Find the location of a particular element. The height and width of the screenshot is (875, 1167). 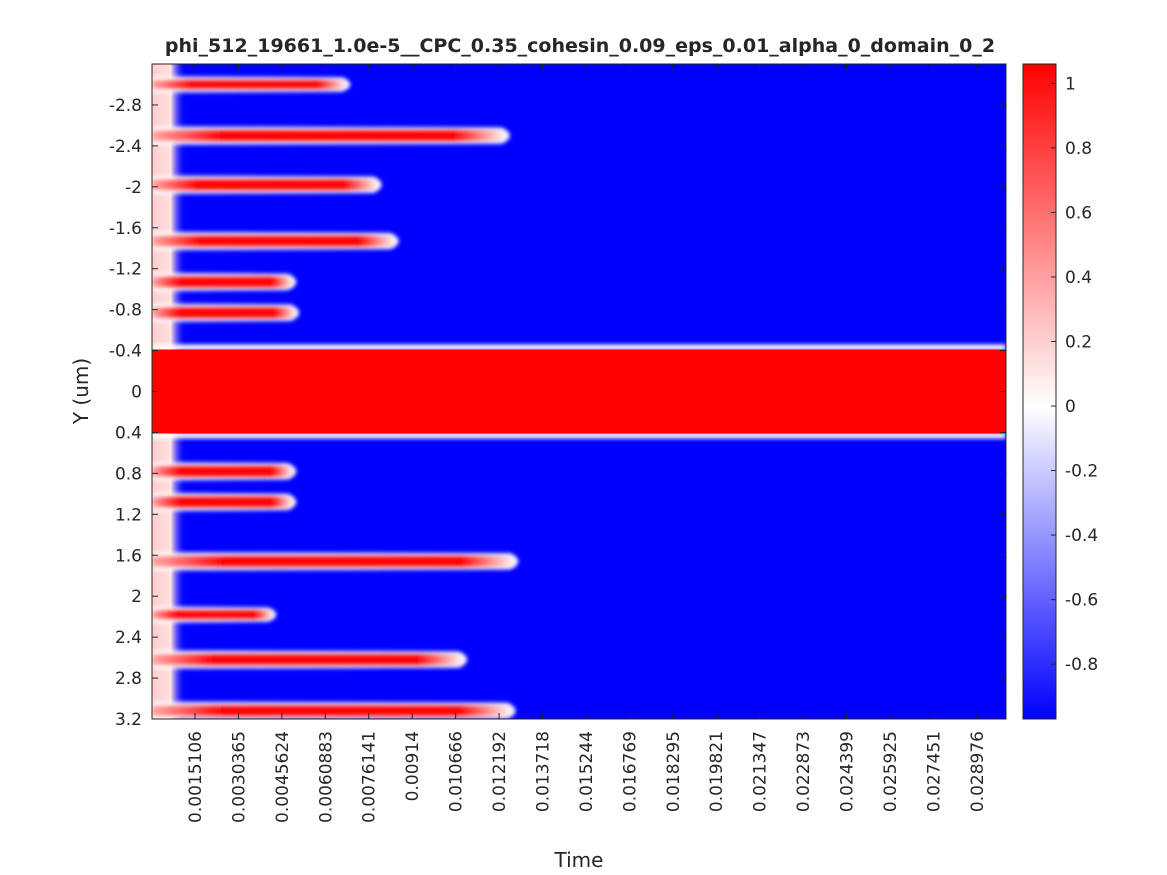

y-tick-label: 2.8 is located at coordinates (128, 679).